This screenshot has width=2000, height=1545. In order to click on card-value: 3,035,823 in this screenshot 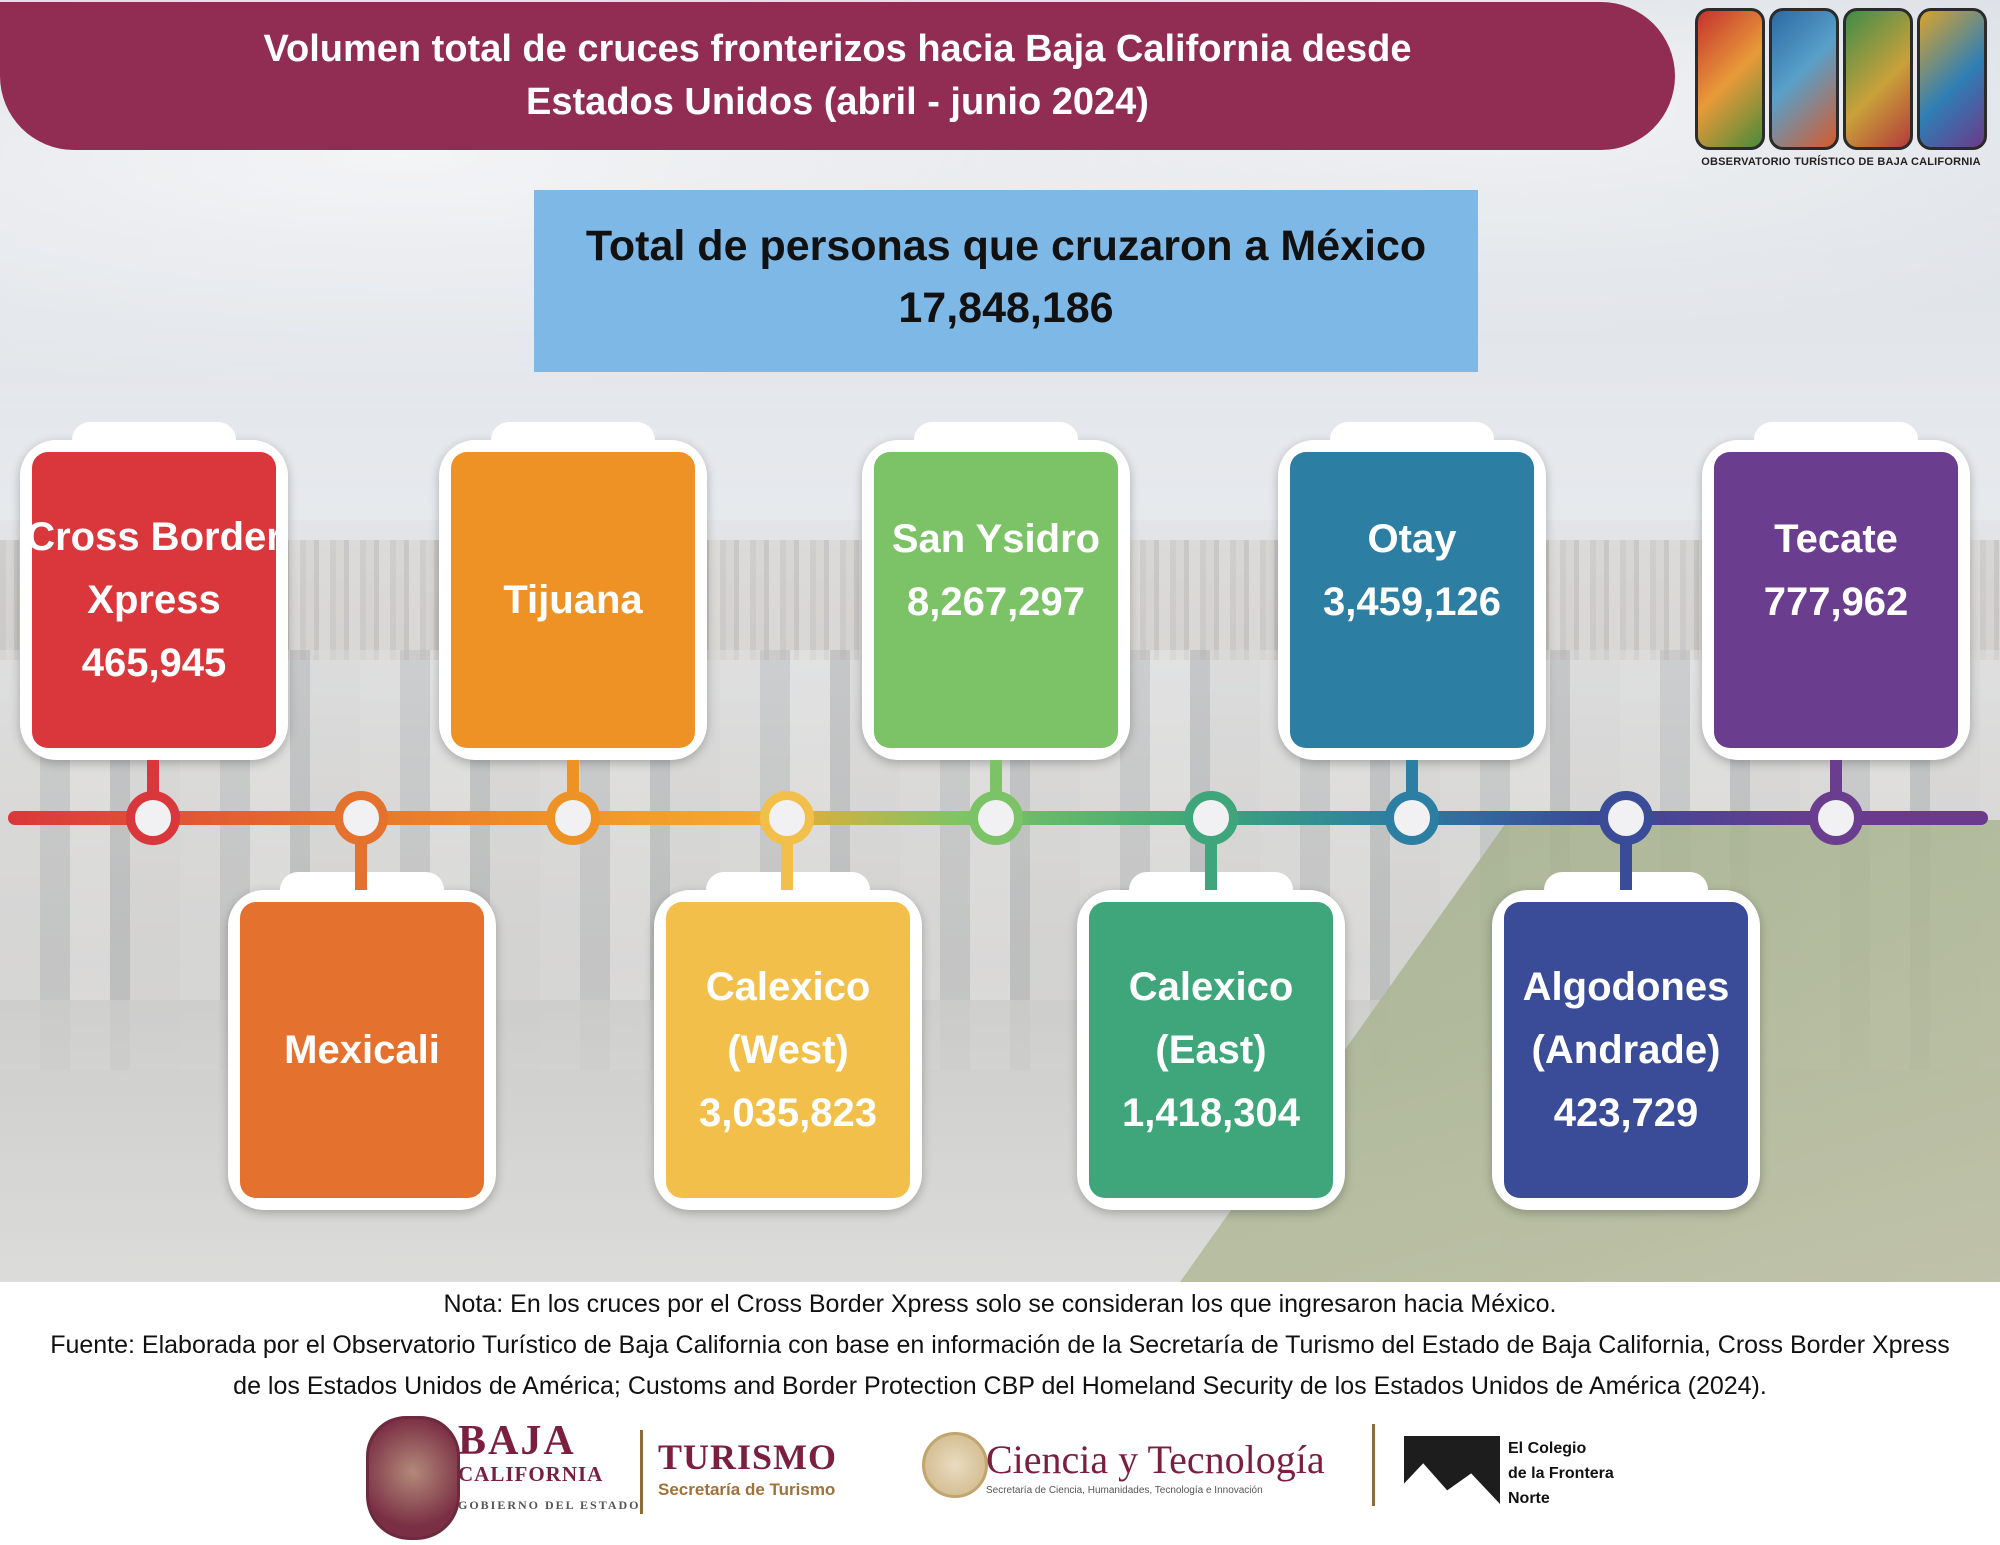, I will do `click(788, 1112)`.